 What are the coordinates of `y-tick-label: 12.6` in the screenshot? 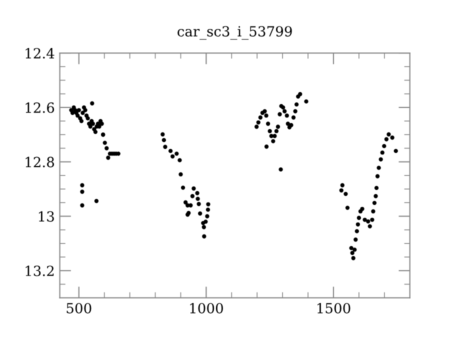 It's located at (40, 107).